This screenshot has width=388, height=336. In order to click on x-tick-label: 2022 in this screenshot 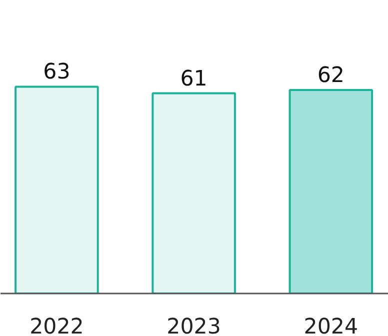, I will do `click(57, 325)`.